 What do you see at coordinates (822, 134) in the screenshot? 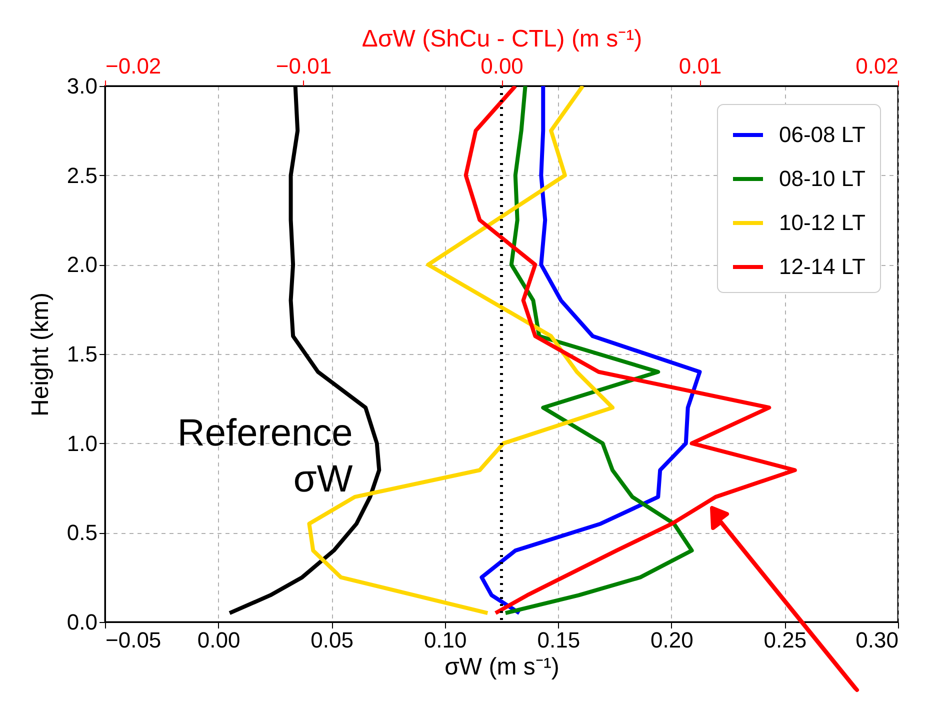
I see `legend-label: 06-08 LT` at bounding box center [822, 134].